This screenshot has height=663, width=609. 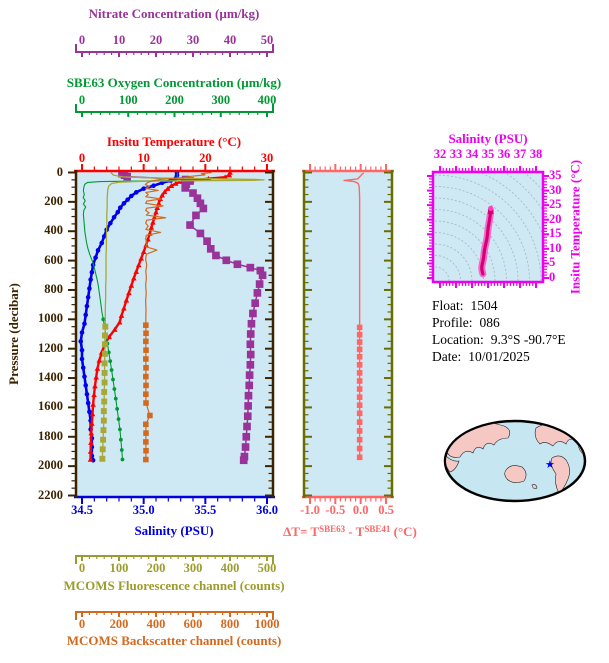 I want to click on series-backscatter, so click(x=177, y=317).